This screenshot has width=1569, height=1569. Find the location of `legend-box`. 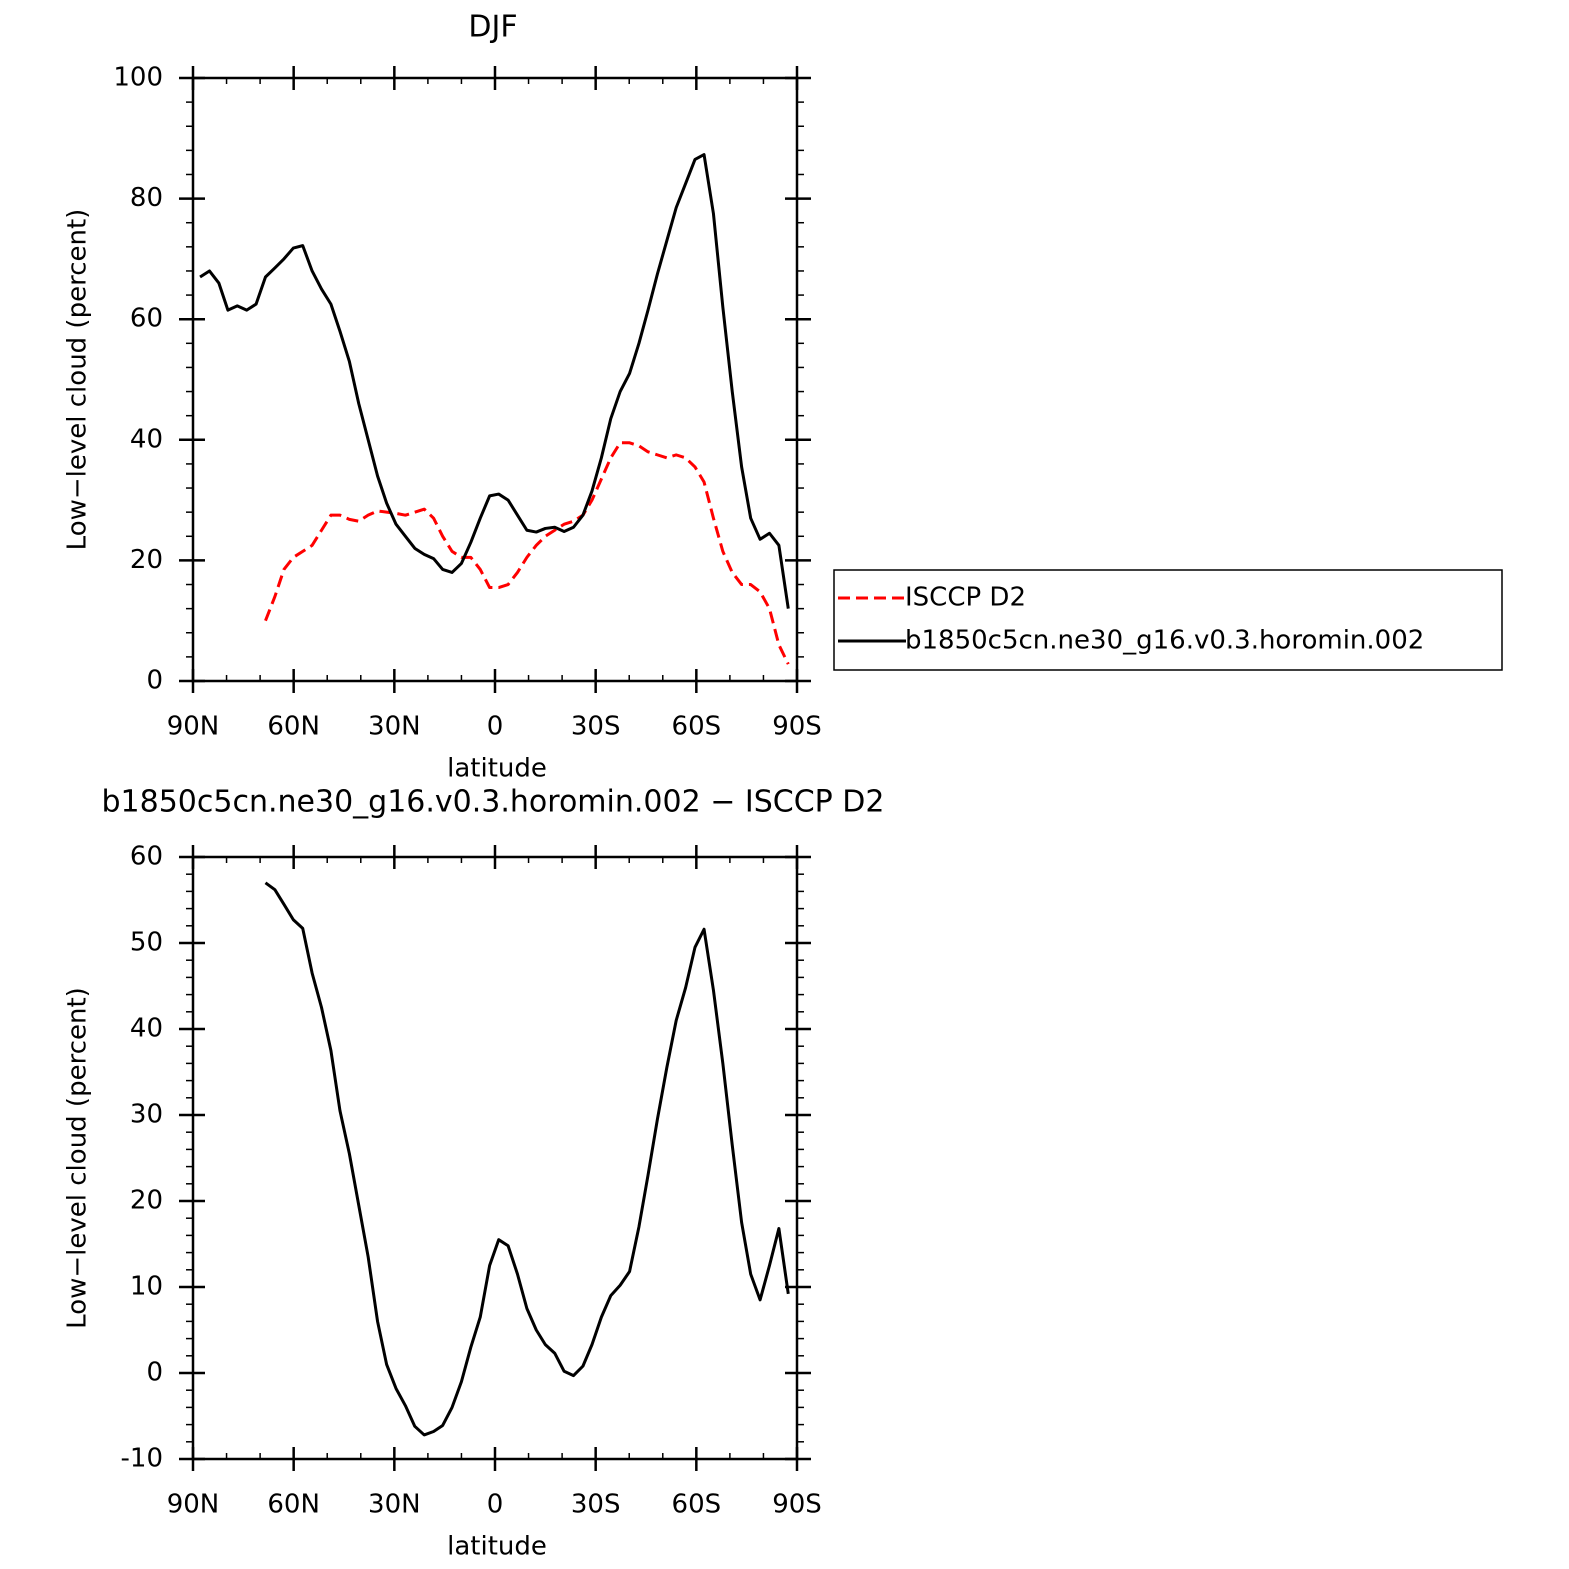

legend-box is located at coordinates (1168, 620).